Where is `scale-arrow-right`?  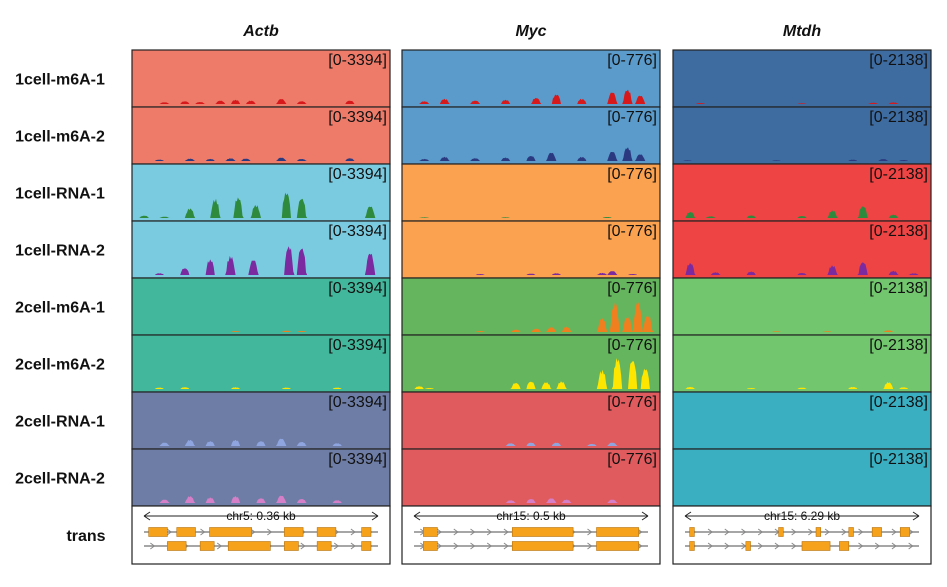 scale-arrow-right is located at coordinates (916, 516).